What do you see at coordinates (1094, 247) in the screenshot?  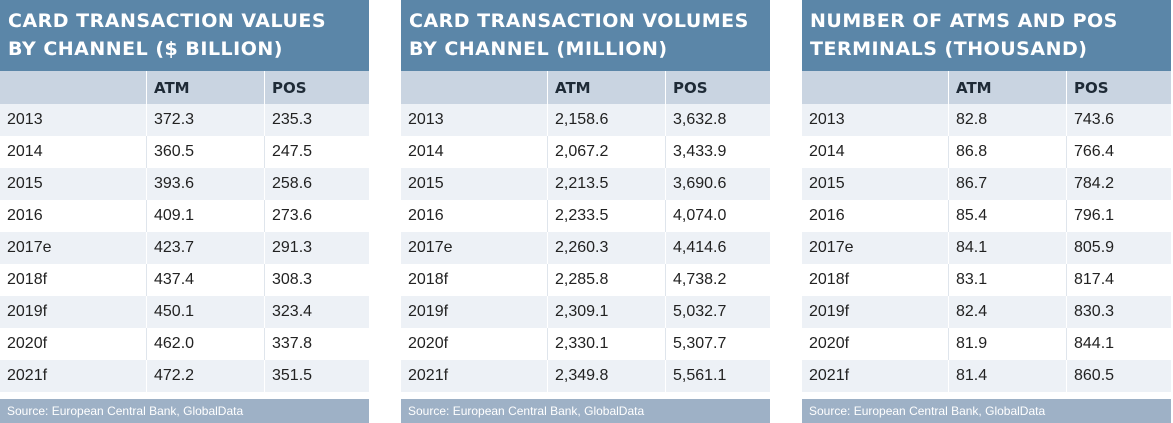 I see `pos-value-cell: 805.9` at bounding box center [1094, 247].